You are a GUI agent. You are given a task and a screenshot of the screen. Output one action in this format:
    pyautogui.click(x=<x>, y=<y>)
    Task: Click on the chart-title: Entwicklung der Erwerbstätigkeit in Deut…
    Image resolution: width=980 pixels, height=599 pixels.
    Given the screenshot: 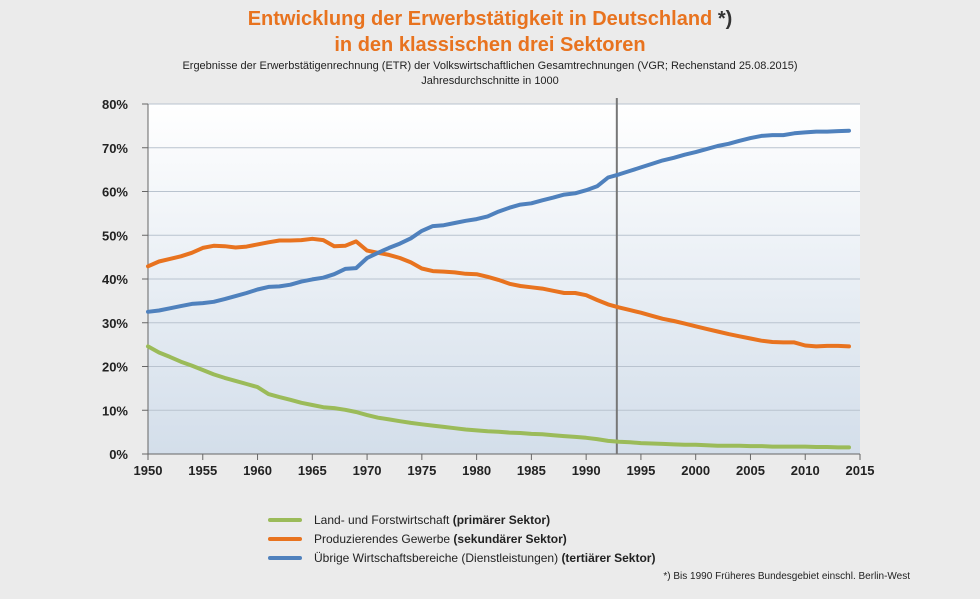 What is the action you would take?
    pyautogui.click(x=490, y=19)
    